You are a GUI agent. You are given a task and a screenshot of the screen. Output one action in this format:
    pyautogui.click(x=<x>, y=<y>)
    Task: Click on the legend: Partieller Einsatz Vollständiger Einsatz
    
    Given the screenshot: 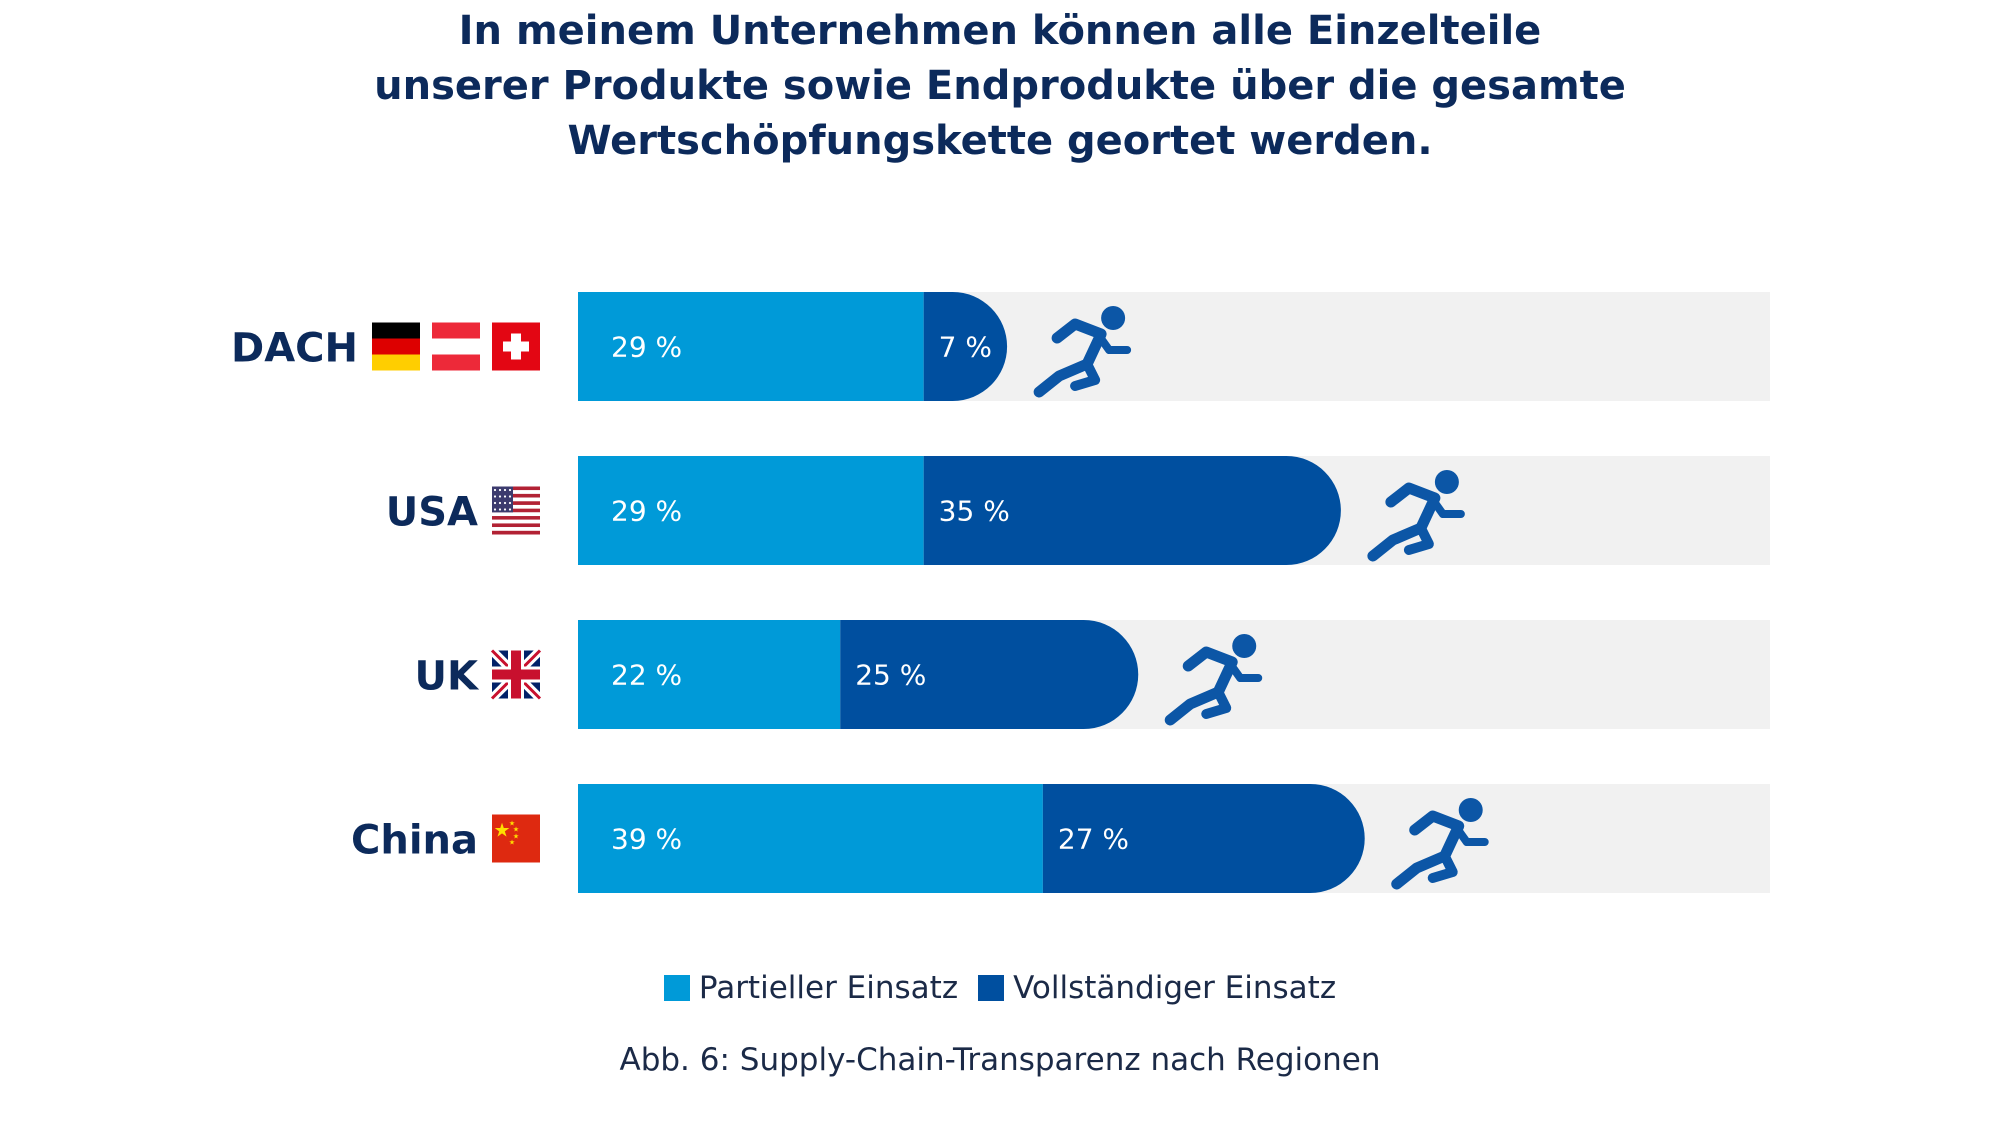 What is the action you would take?
    pyautogui.click(x=1000, y=988)
    